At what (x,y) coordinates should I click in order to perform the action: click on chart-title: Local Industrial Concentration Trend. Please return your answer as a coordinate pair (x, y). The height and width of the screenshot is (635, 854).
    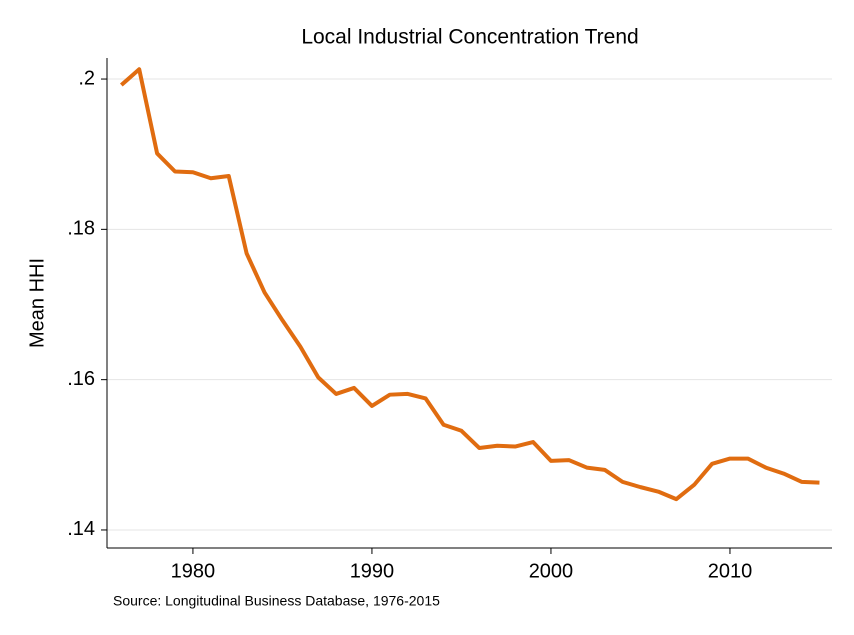
    Looking at the image, I should click on (469, 37).